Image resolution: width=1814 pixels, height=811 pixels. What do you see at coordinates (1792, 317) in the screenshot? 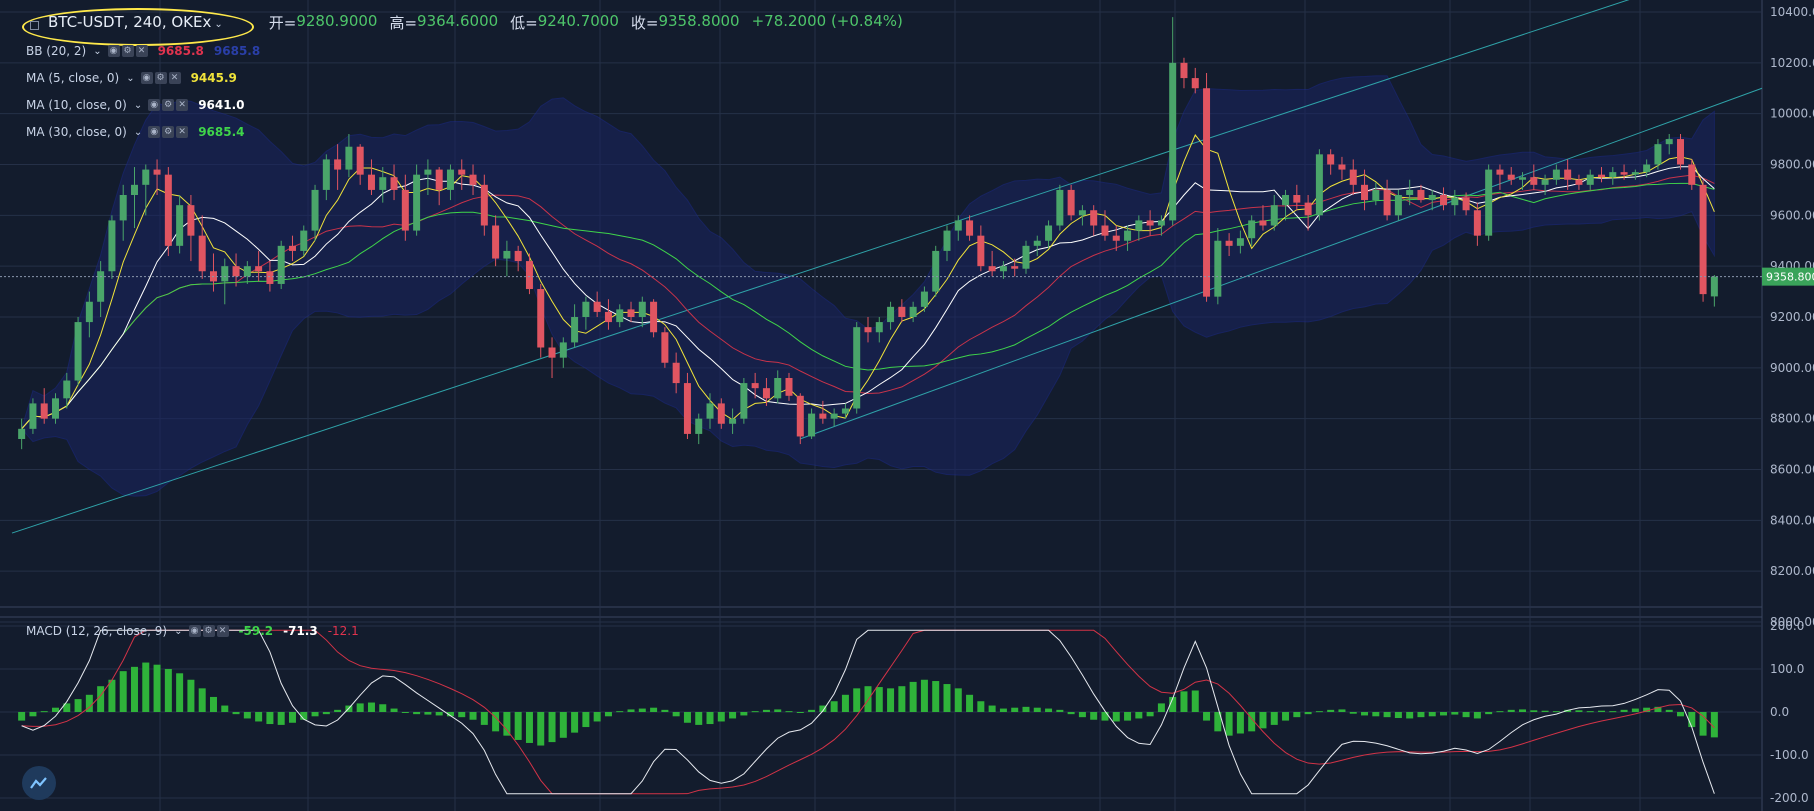
I see `price-tick-label: 9200.00` at bounding box center [1792, 317].